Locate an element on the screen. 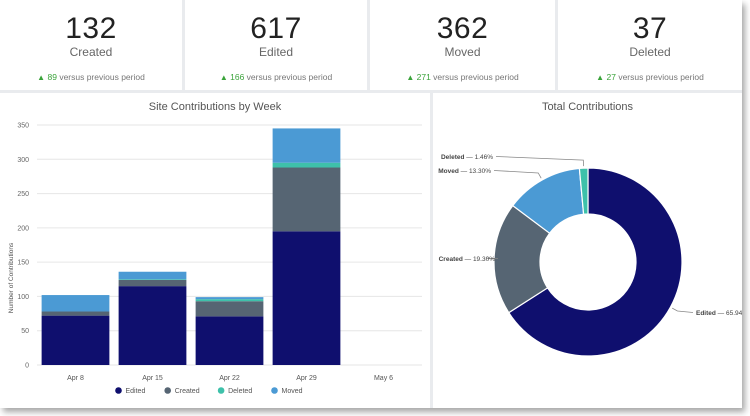 The image size is (750, 416). x-tick-label: Apr 8 is located at coordinates (75, 378).